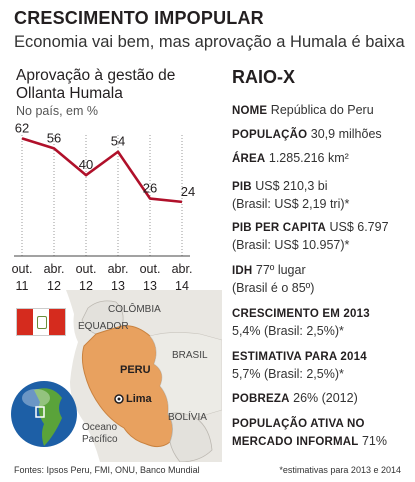  What do you see at coordinates (374, 441) in the screenshot?
I see `fact-value: 71%` at bounding box center [374, 441].